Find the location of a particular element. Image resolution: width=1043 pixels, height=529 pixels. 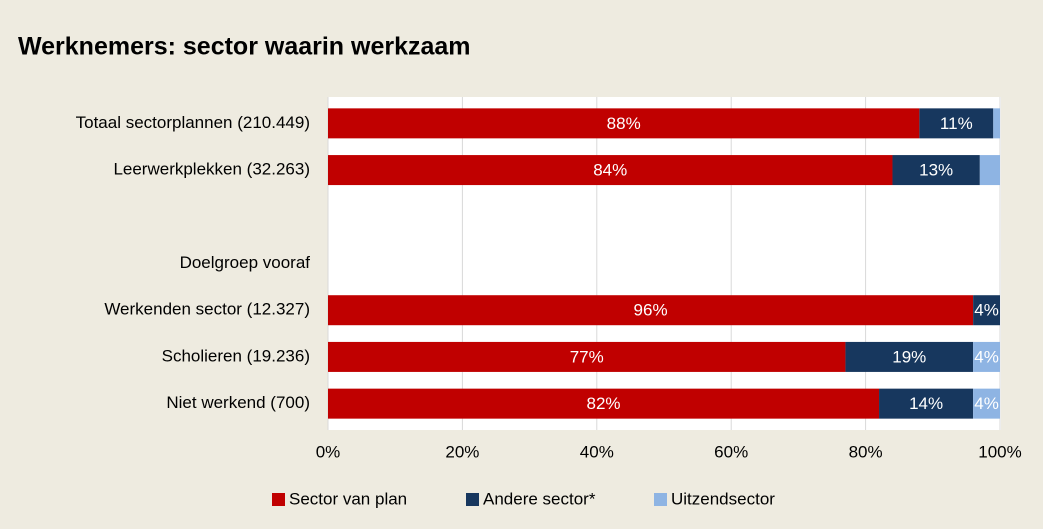

data-label: 84% is located at coordinates (610, 170).